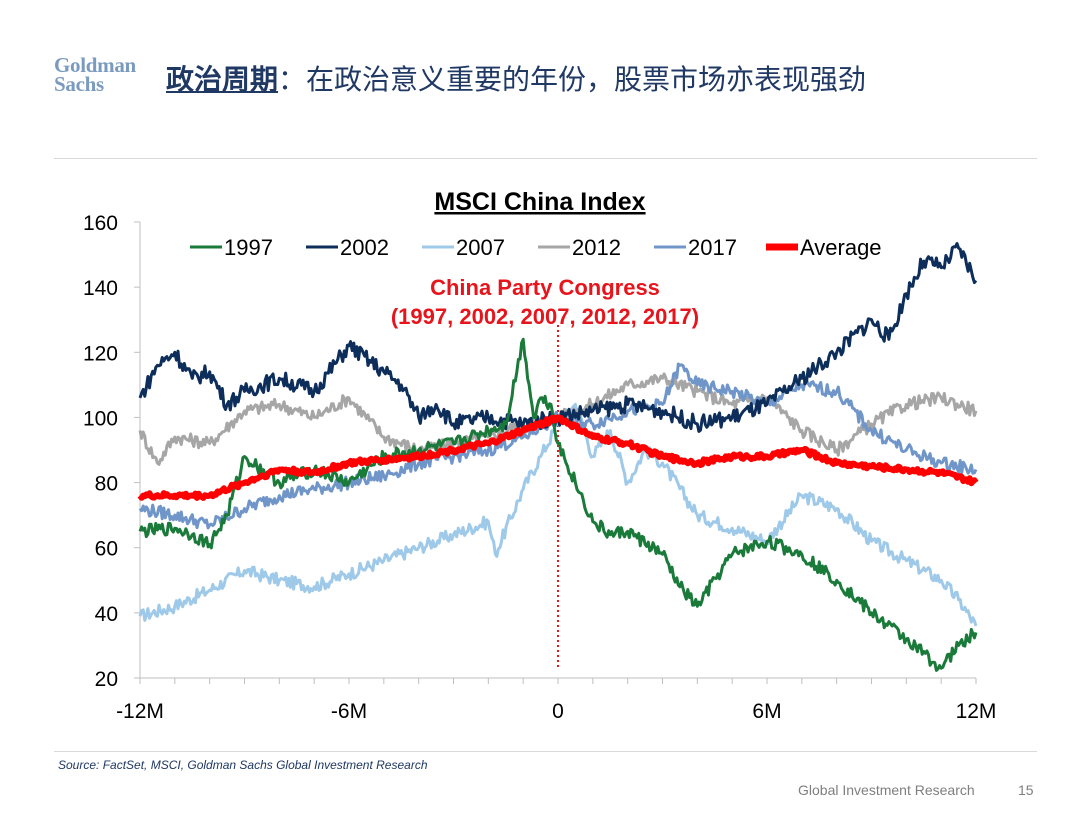 The height and width of the screenshot is (834, 1080). Describe the element at coordinates (1026, 790) in the screenshot. I see `page-number: 15` at that location.